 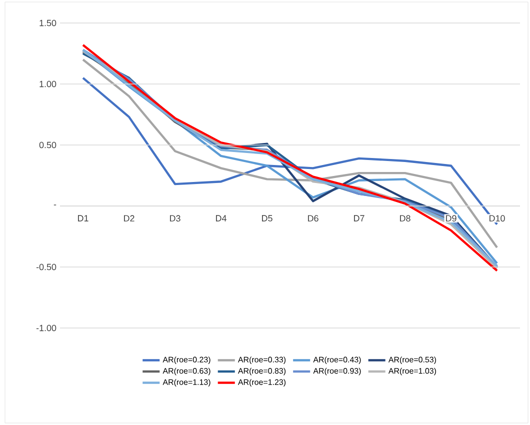 I want to click on x-tick-label: D8, so click(x=405, y=218).